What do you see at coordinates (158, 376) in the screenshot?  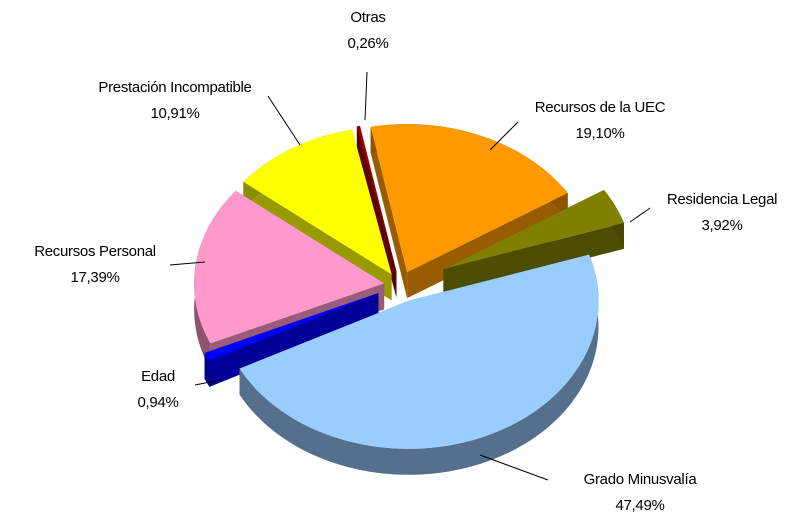 I see `slice-label: Edad` at bounding box center [158, 376].